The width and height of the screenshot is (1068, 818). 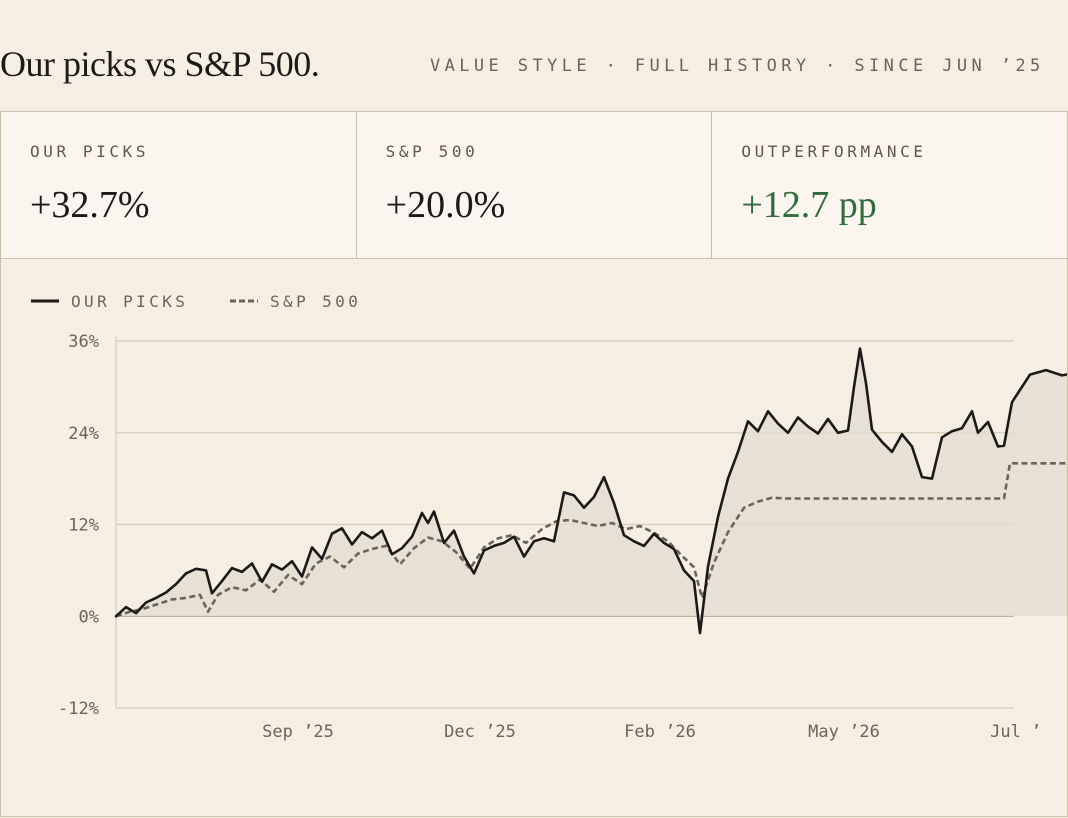 I want to click on x-tick-label: Sep ’25, so click(x=298, y=732).